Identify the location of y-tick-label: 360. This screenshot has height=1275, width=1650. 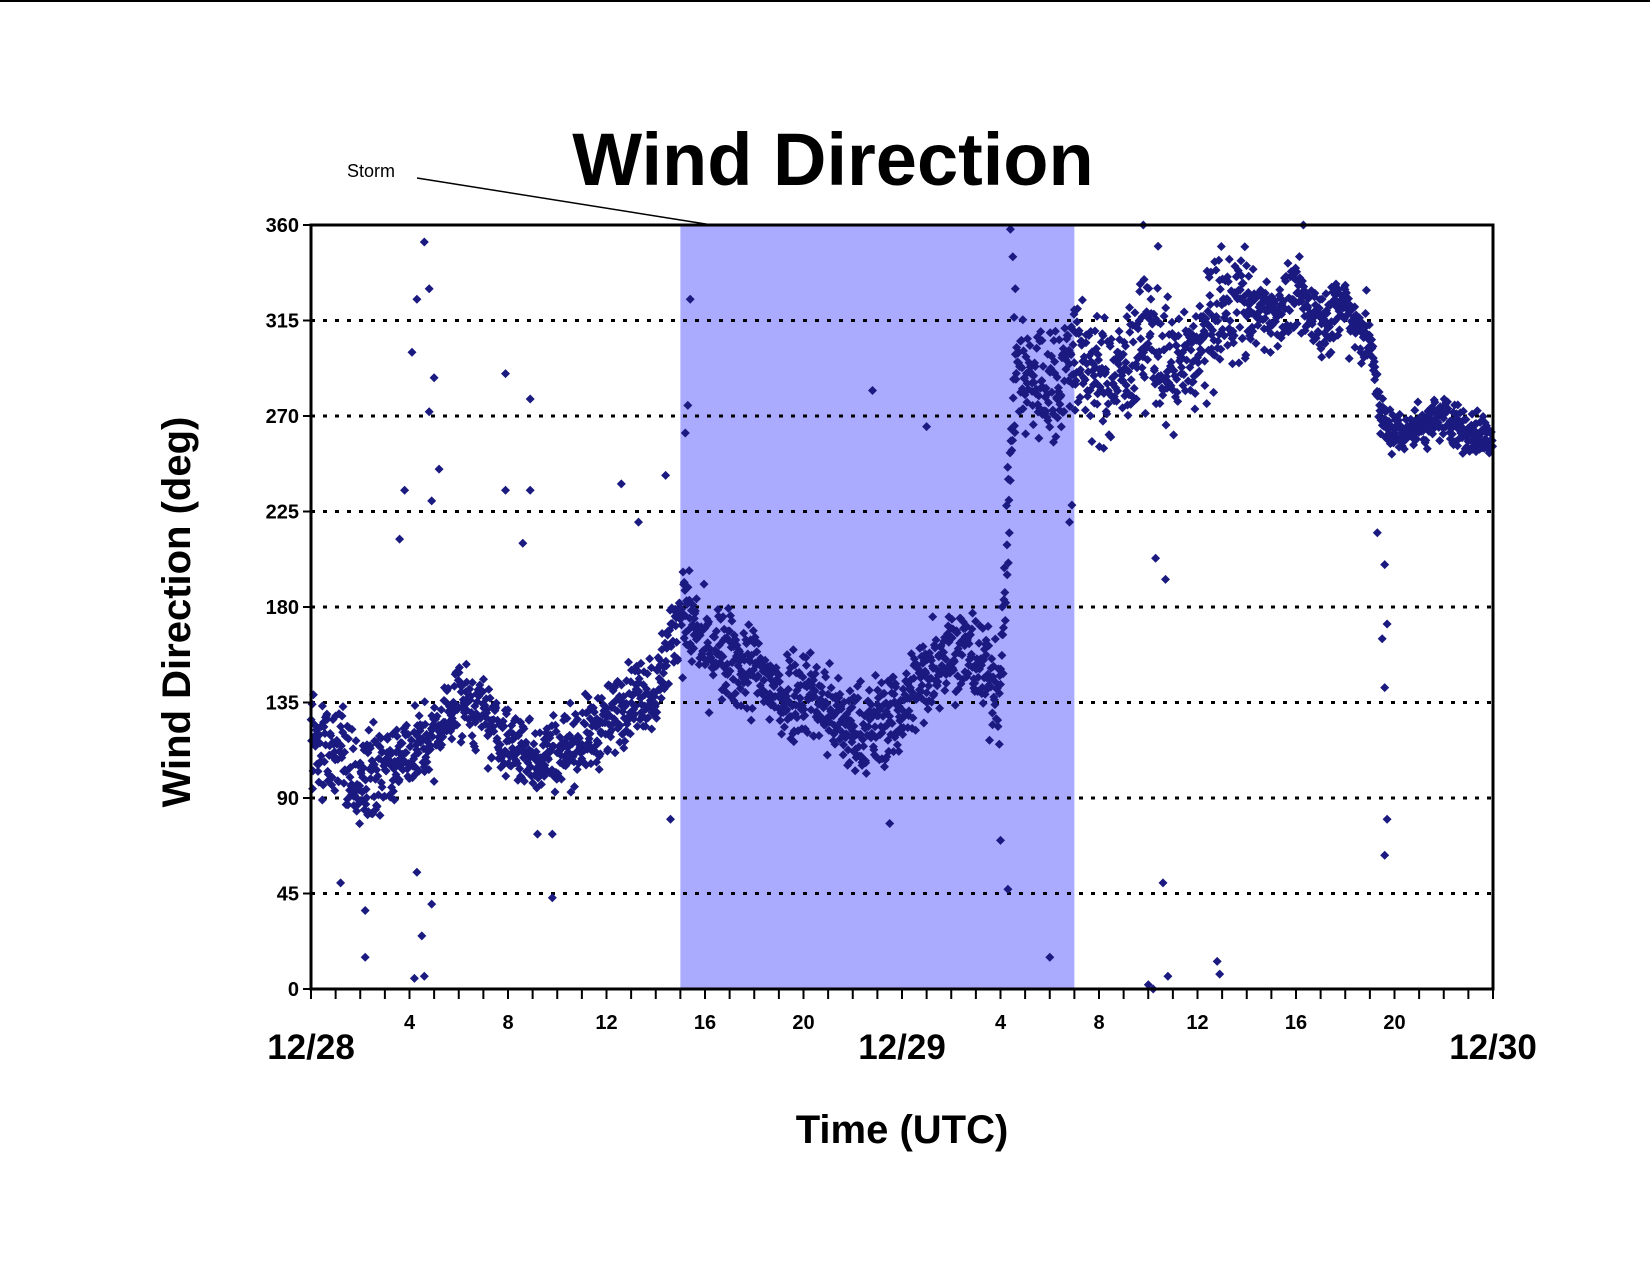
(282, 226).